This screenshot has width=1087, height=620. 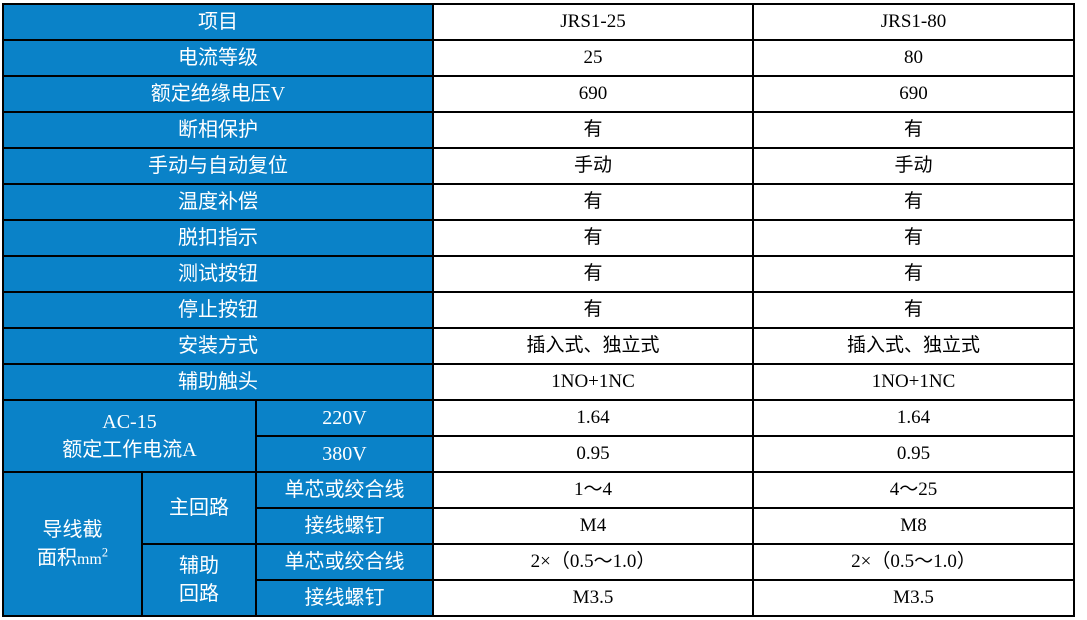 I want to click on row-value-jrs1-25: 25, so click(x=593, y=58).